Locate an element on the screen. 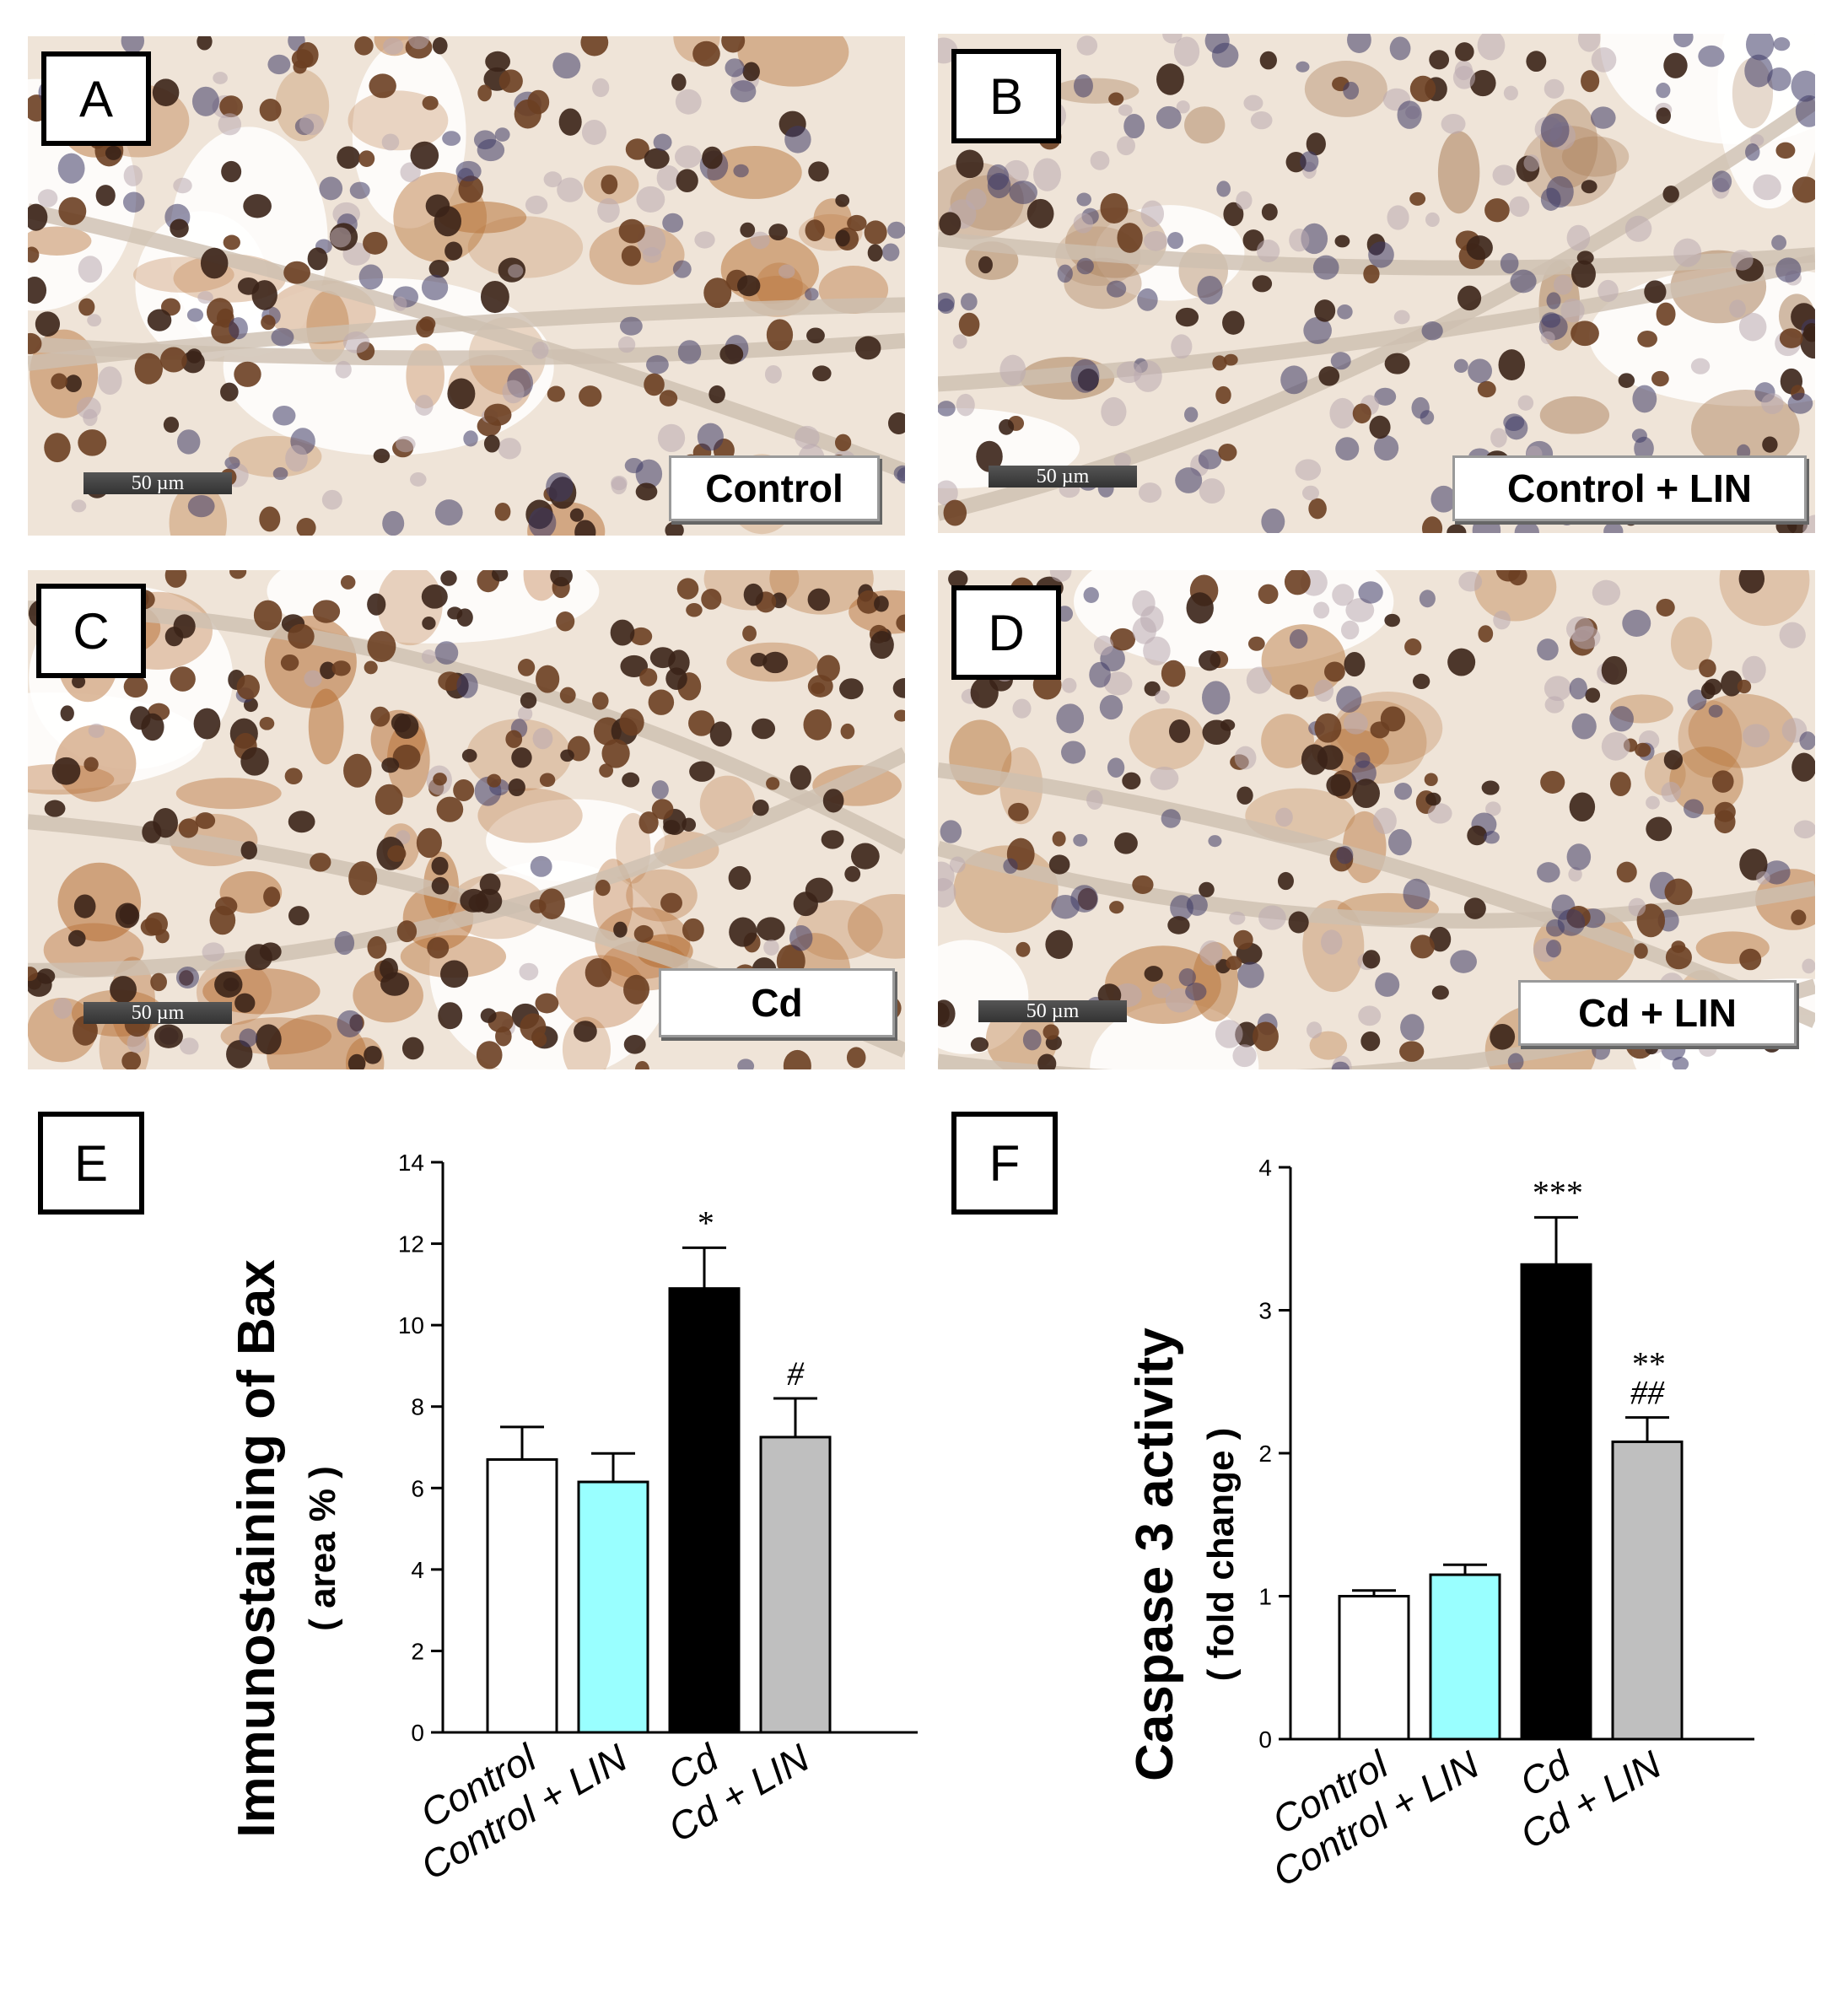  scale-bar-a: 50 µm is located at coordinates (158, 483).